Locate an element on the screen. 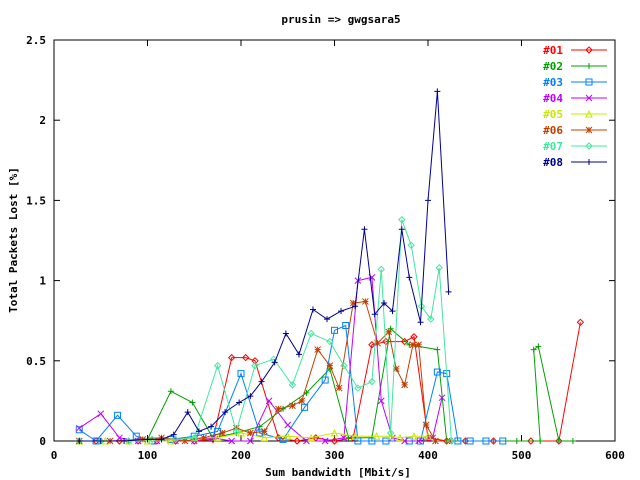 Image resolution: width=640 pixels, height=480 pixels. legend: #01 #02 #03 #04 #05 #06 #07 #08 is located at coordinates (575, 106).